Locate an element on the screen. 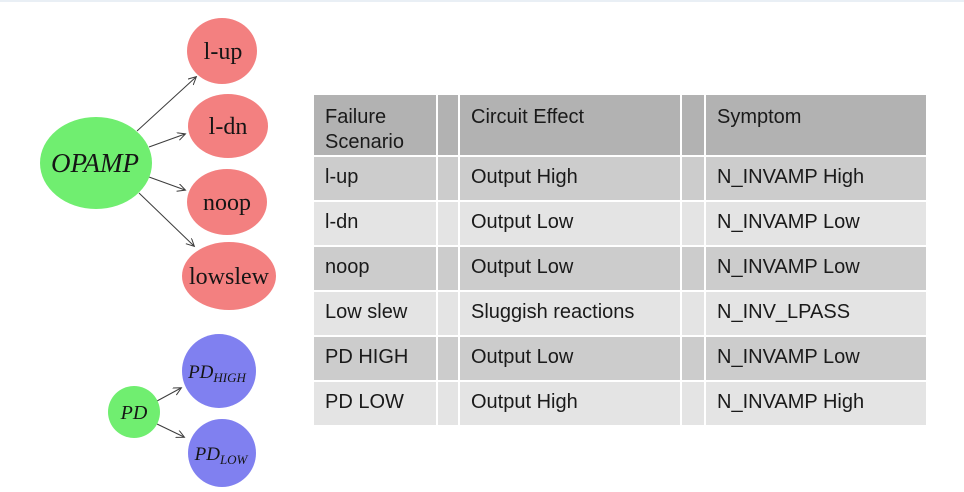 The image size is (964, 492). column-header-failure-scenario: Failure Scenario is located at coordinates (375, 125).